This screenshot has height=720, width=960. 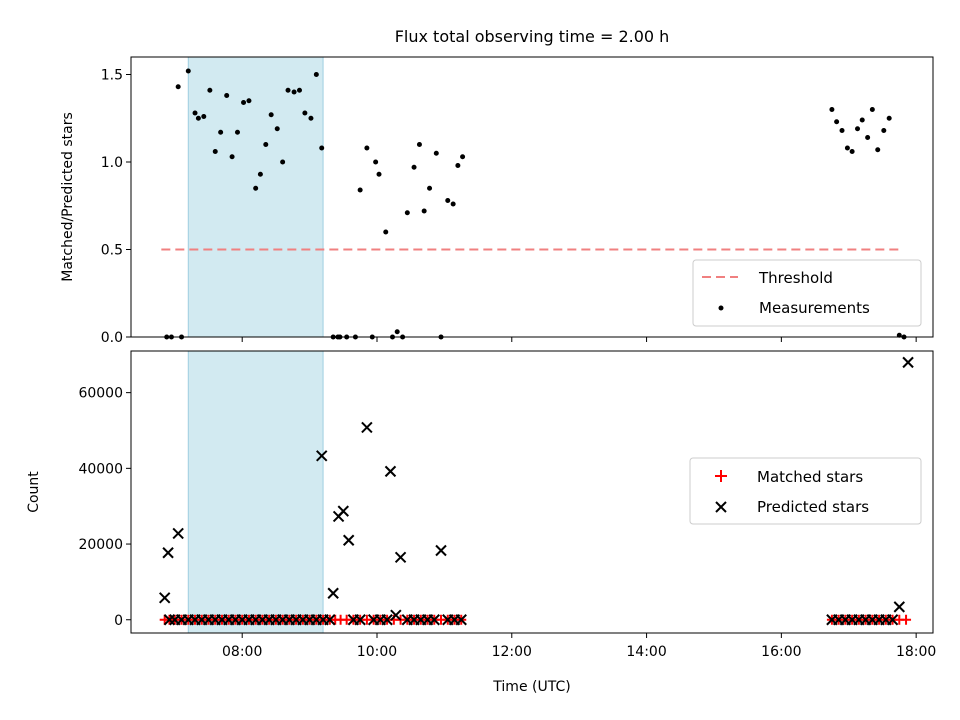 What do you see at coordinates (814, 308) in the screenshot?
I see `legend-measurements-label: Measurements` at bounding box center [814, 308].